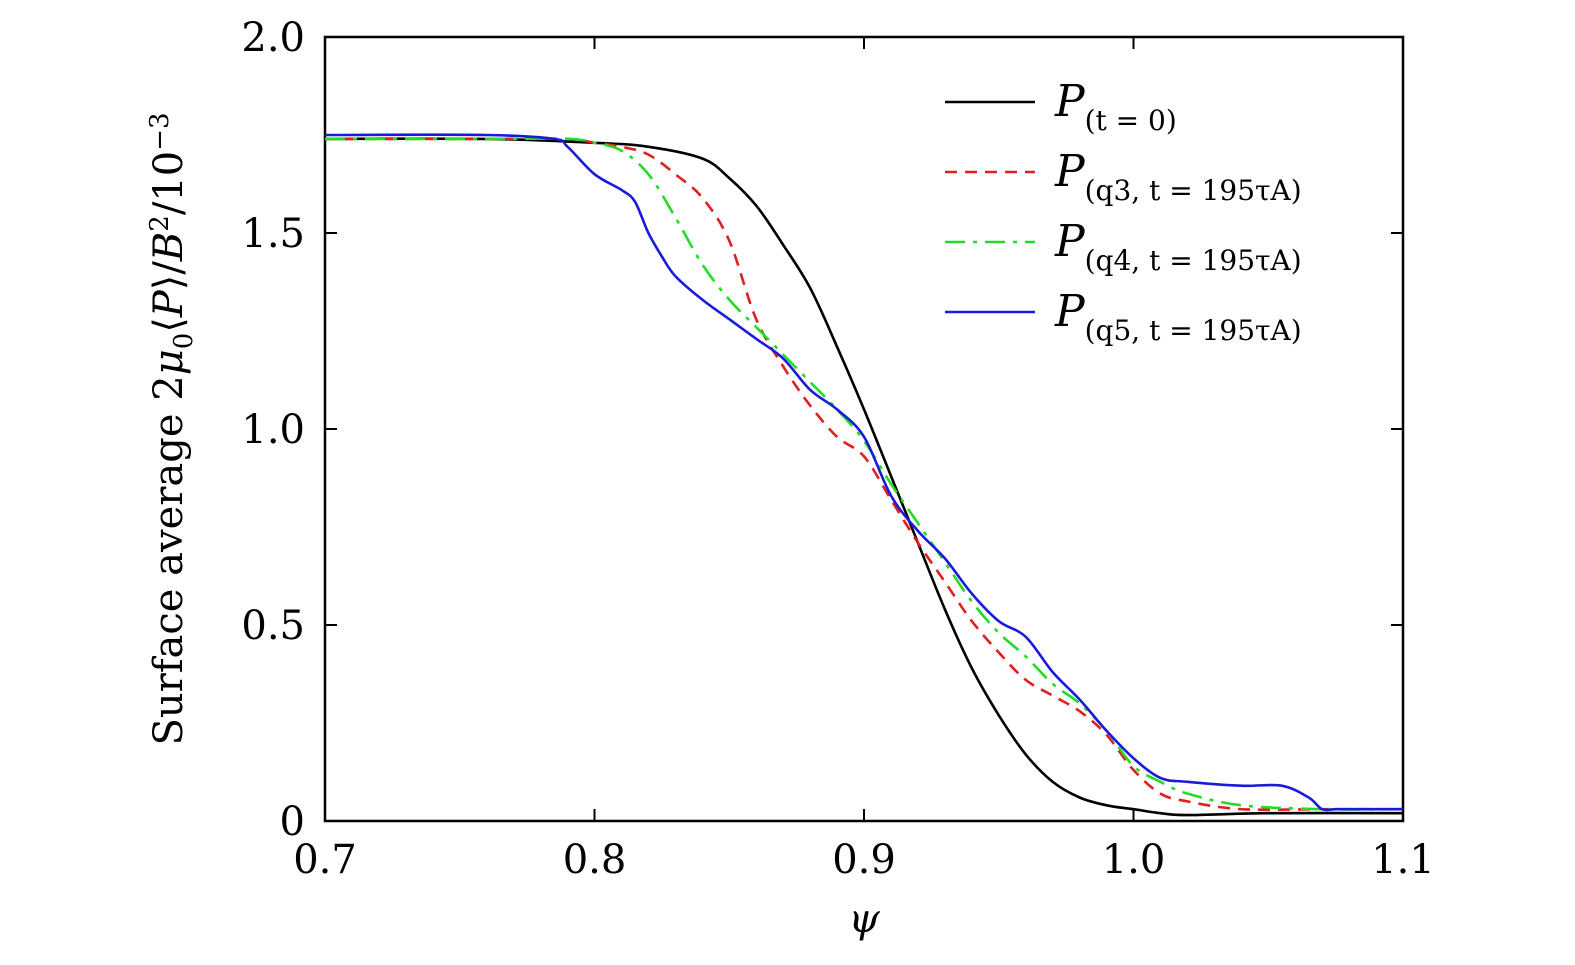 The width and height of the screenshot is (1575, 965). What do you see at coordinates (1403, 860) in the screenshot?
I see `x-tick-label: 1.1` at bounding box center [1403, 860].